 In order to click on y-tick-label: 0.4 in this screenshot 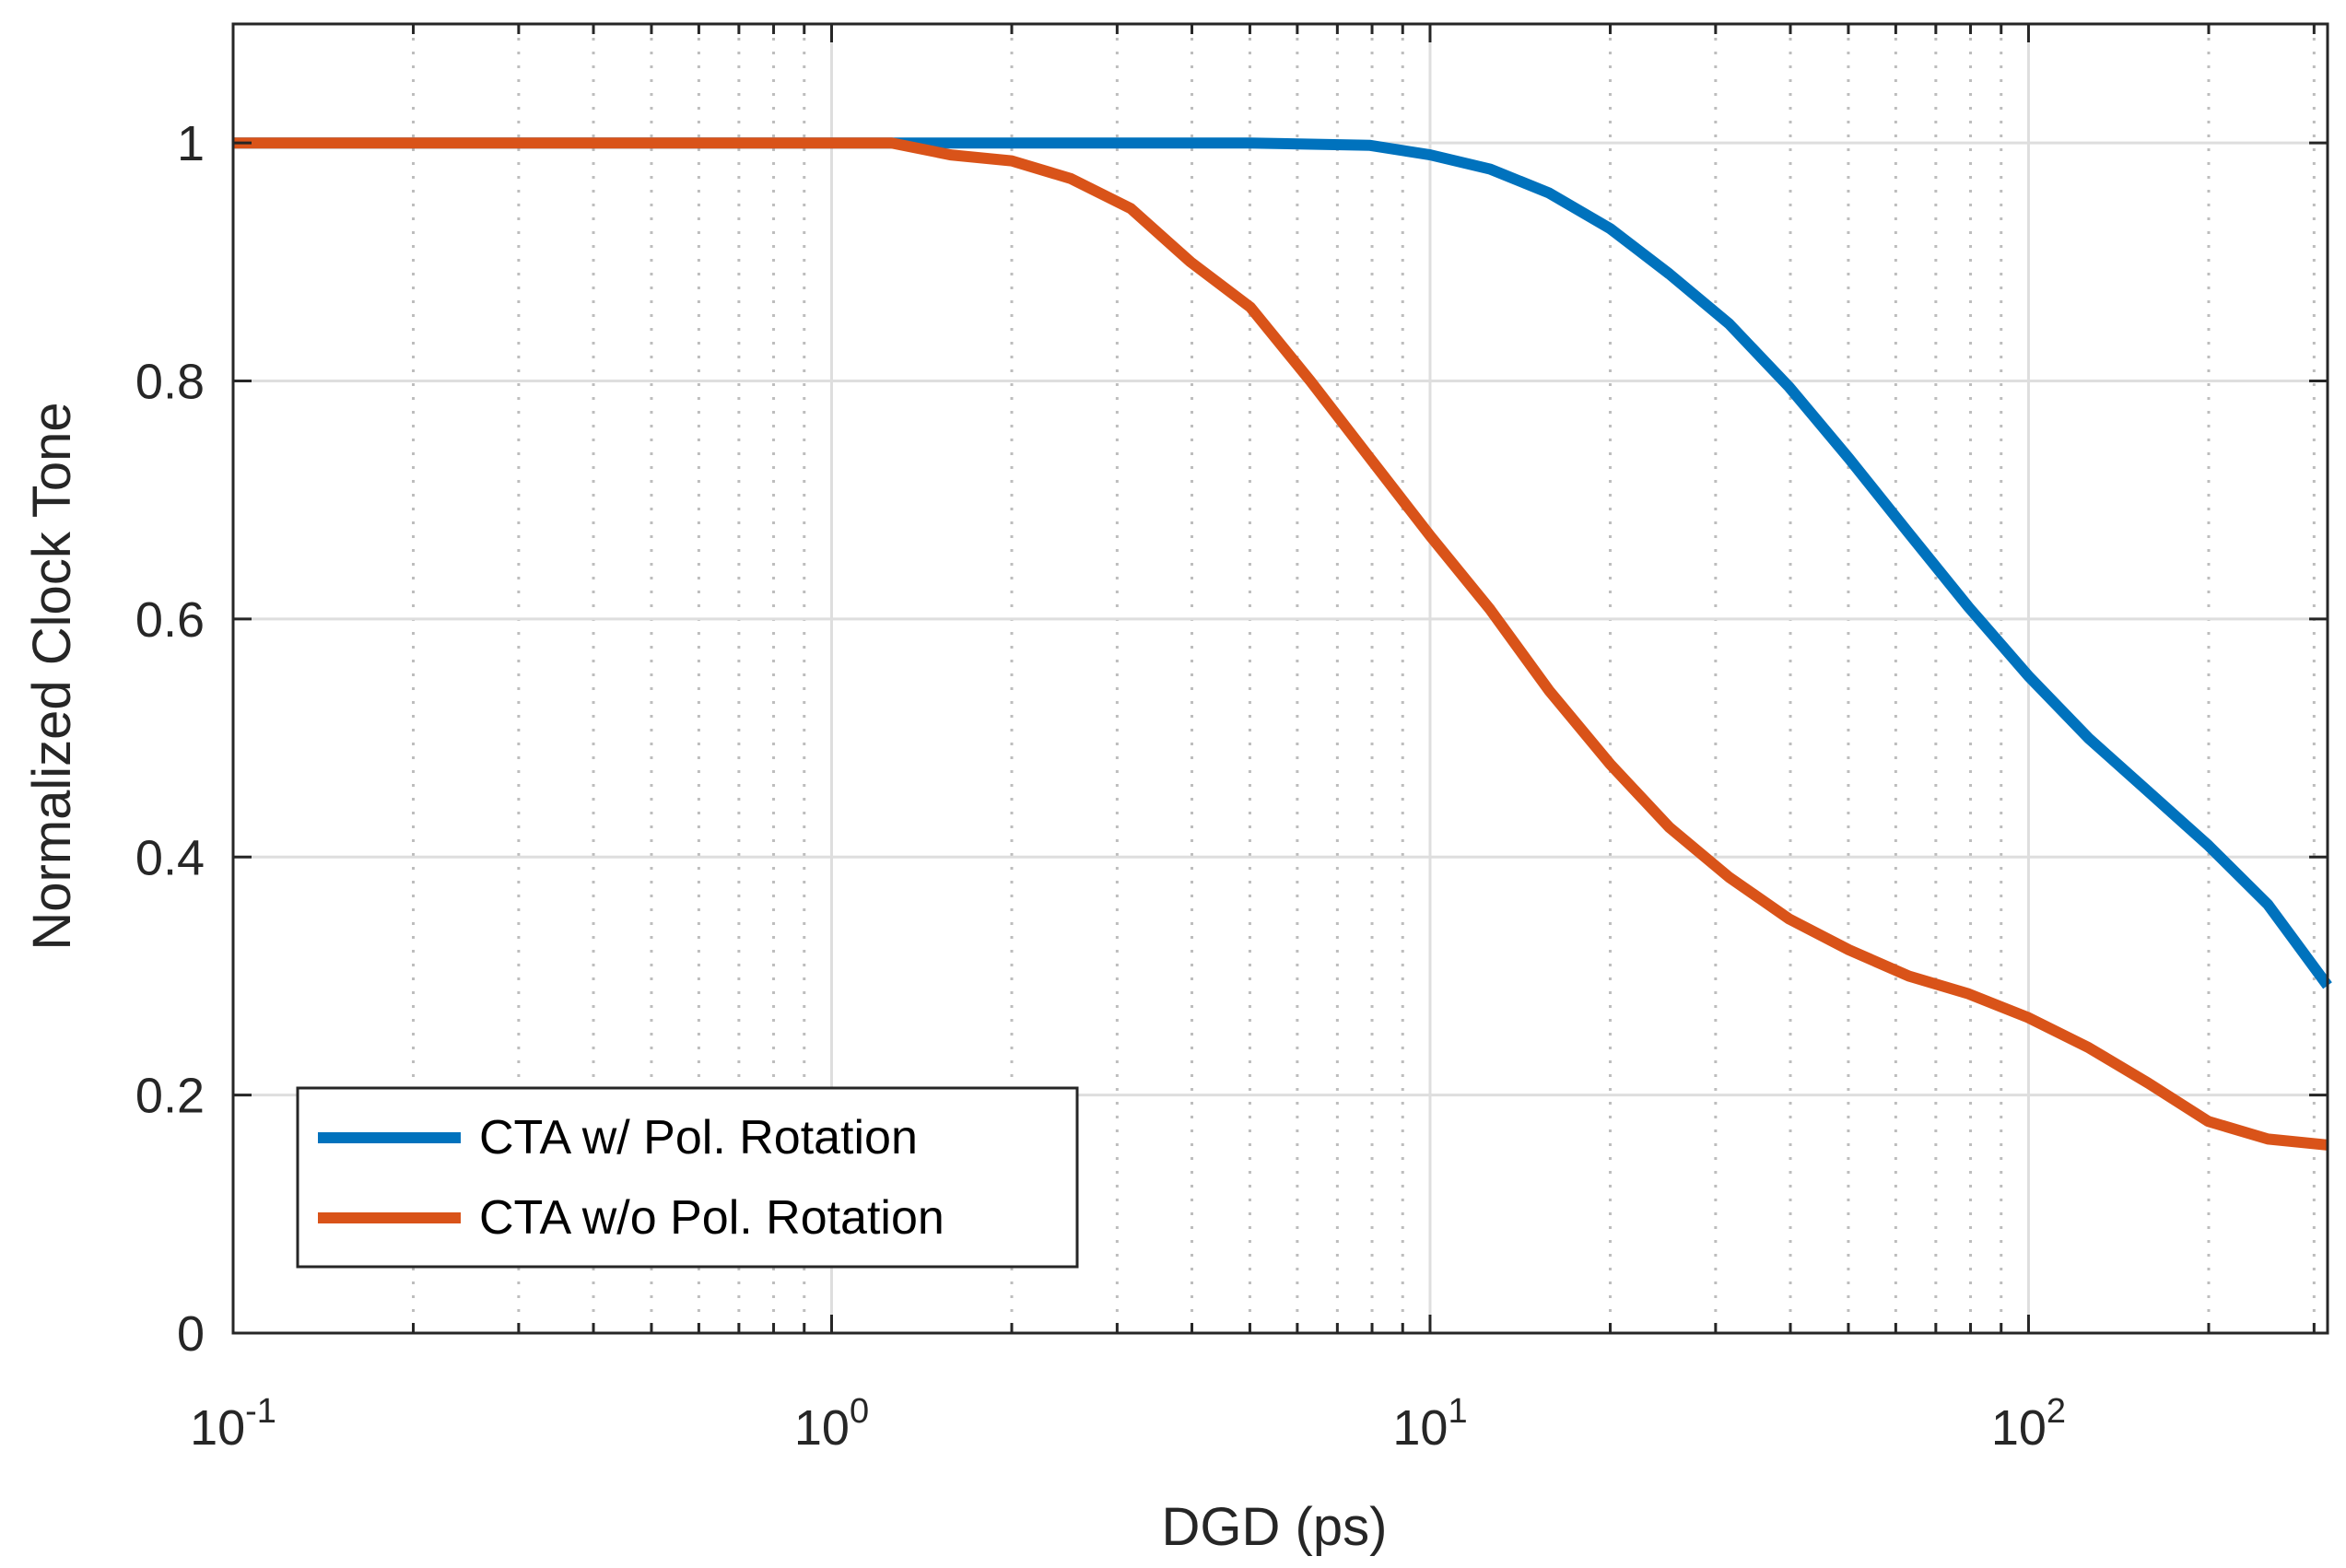, I will do `click(170, 858)`.